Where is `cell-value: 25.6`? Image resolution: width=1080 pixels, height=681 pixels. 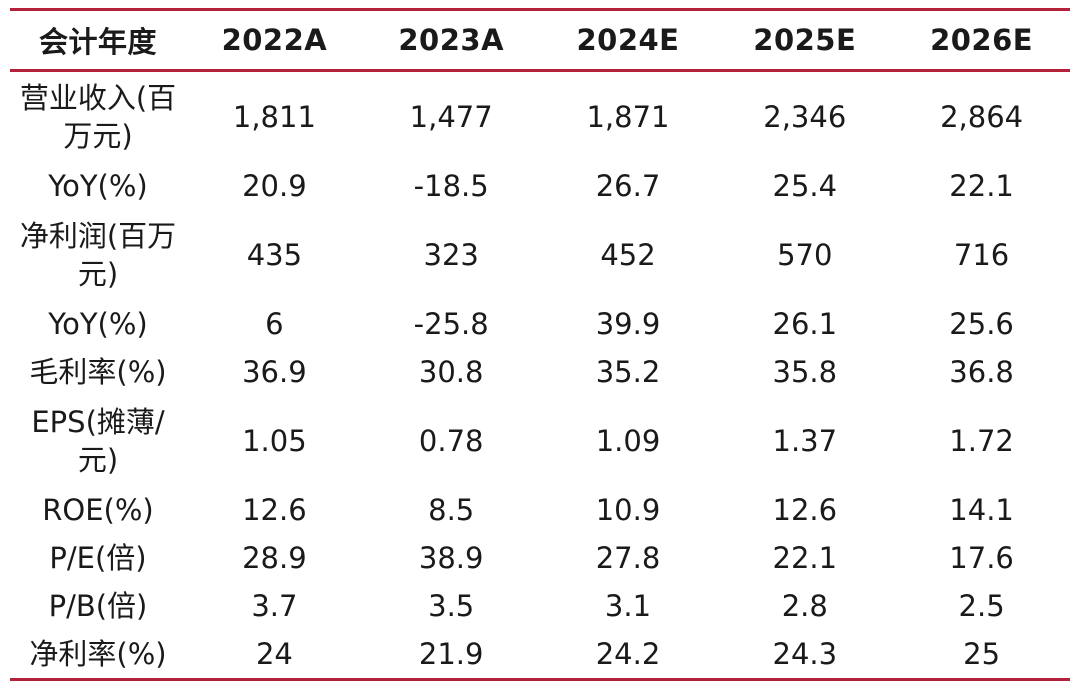 cell-value: 25.6 is located at coordinates (981, 324).